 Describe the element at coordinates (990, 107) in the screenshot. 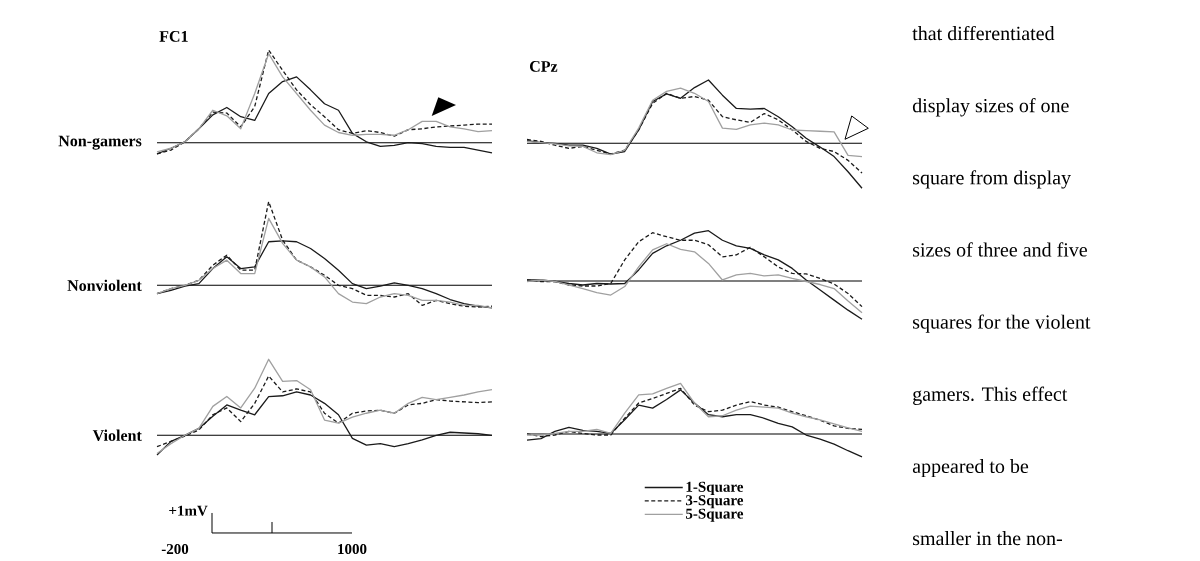

I see `text: display sizes of one` at that location.